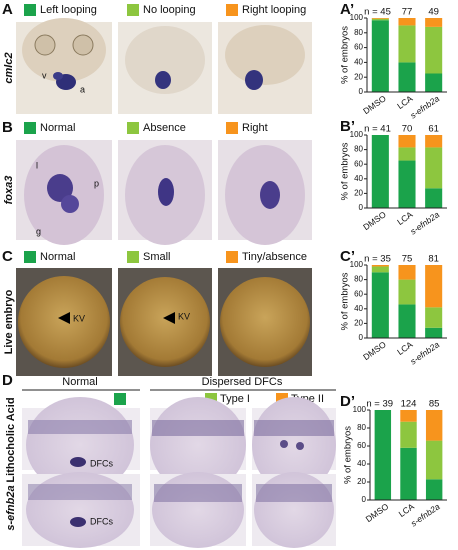 Image resolution: width=458 pixels, height=550 pixels. Describe the element at coordinates (379, 404) in the screenshot. I see `n-label: n = 39` at that location.